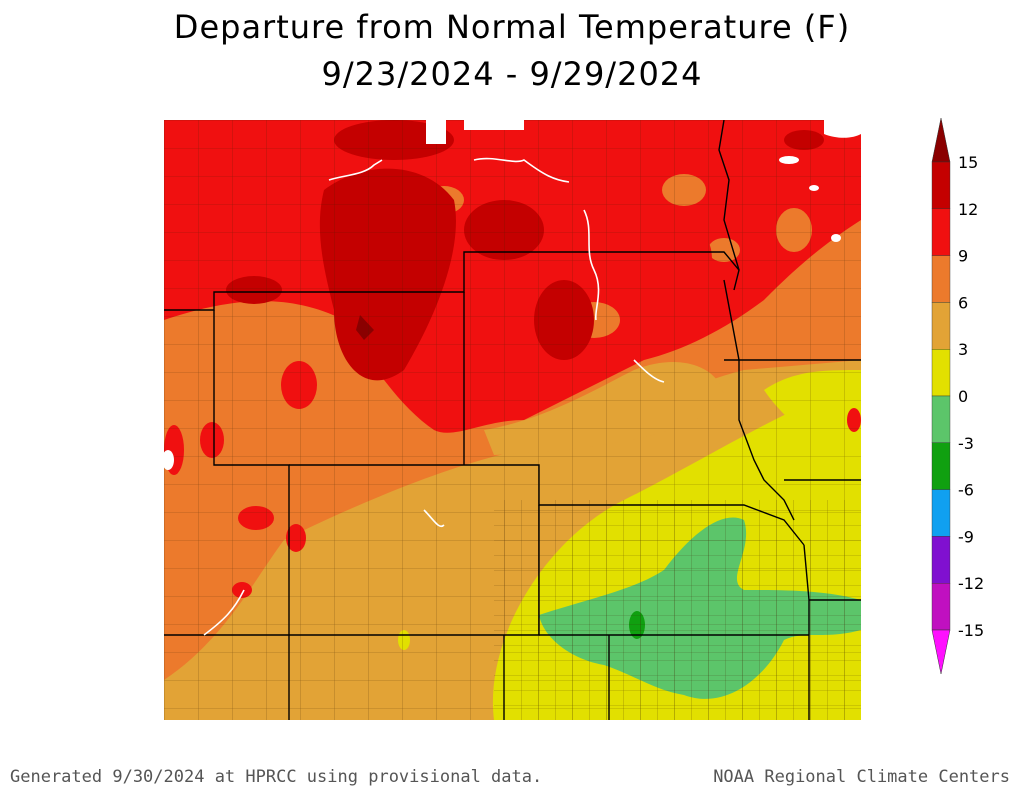 The image size is (1024, 791). I want to click on legend-tick-label: 0, so click(963, 396).